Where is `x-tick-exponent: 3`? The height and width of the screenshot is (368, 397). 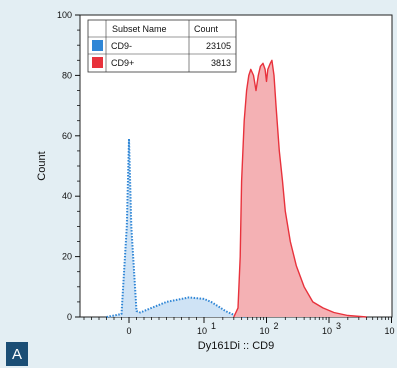 x-tick-exponent: 3 is located at coordinates (338, 326).